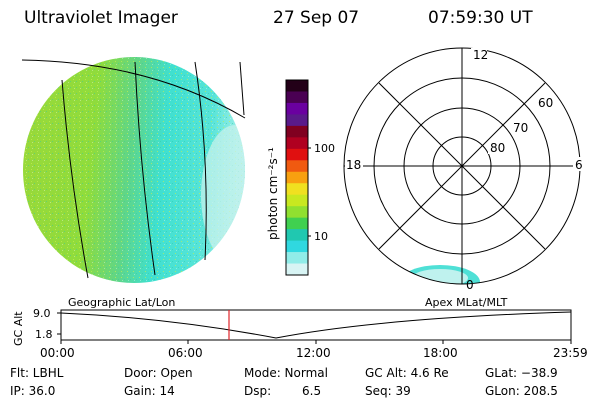 Image resolution: width=600 pixels, height=400 pixels. Describe the element at coordinates (42, 313) in the screenshot. I see `timeline-y-tick-max: 9.0` at that location.